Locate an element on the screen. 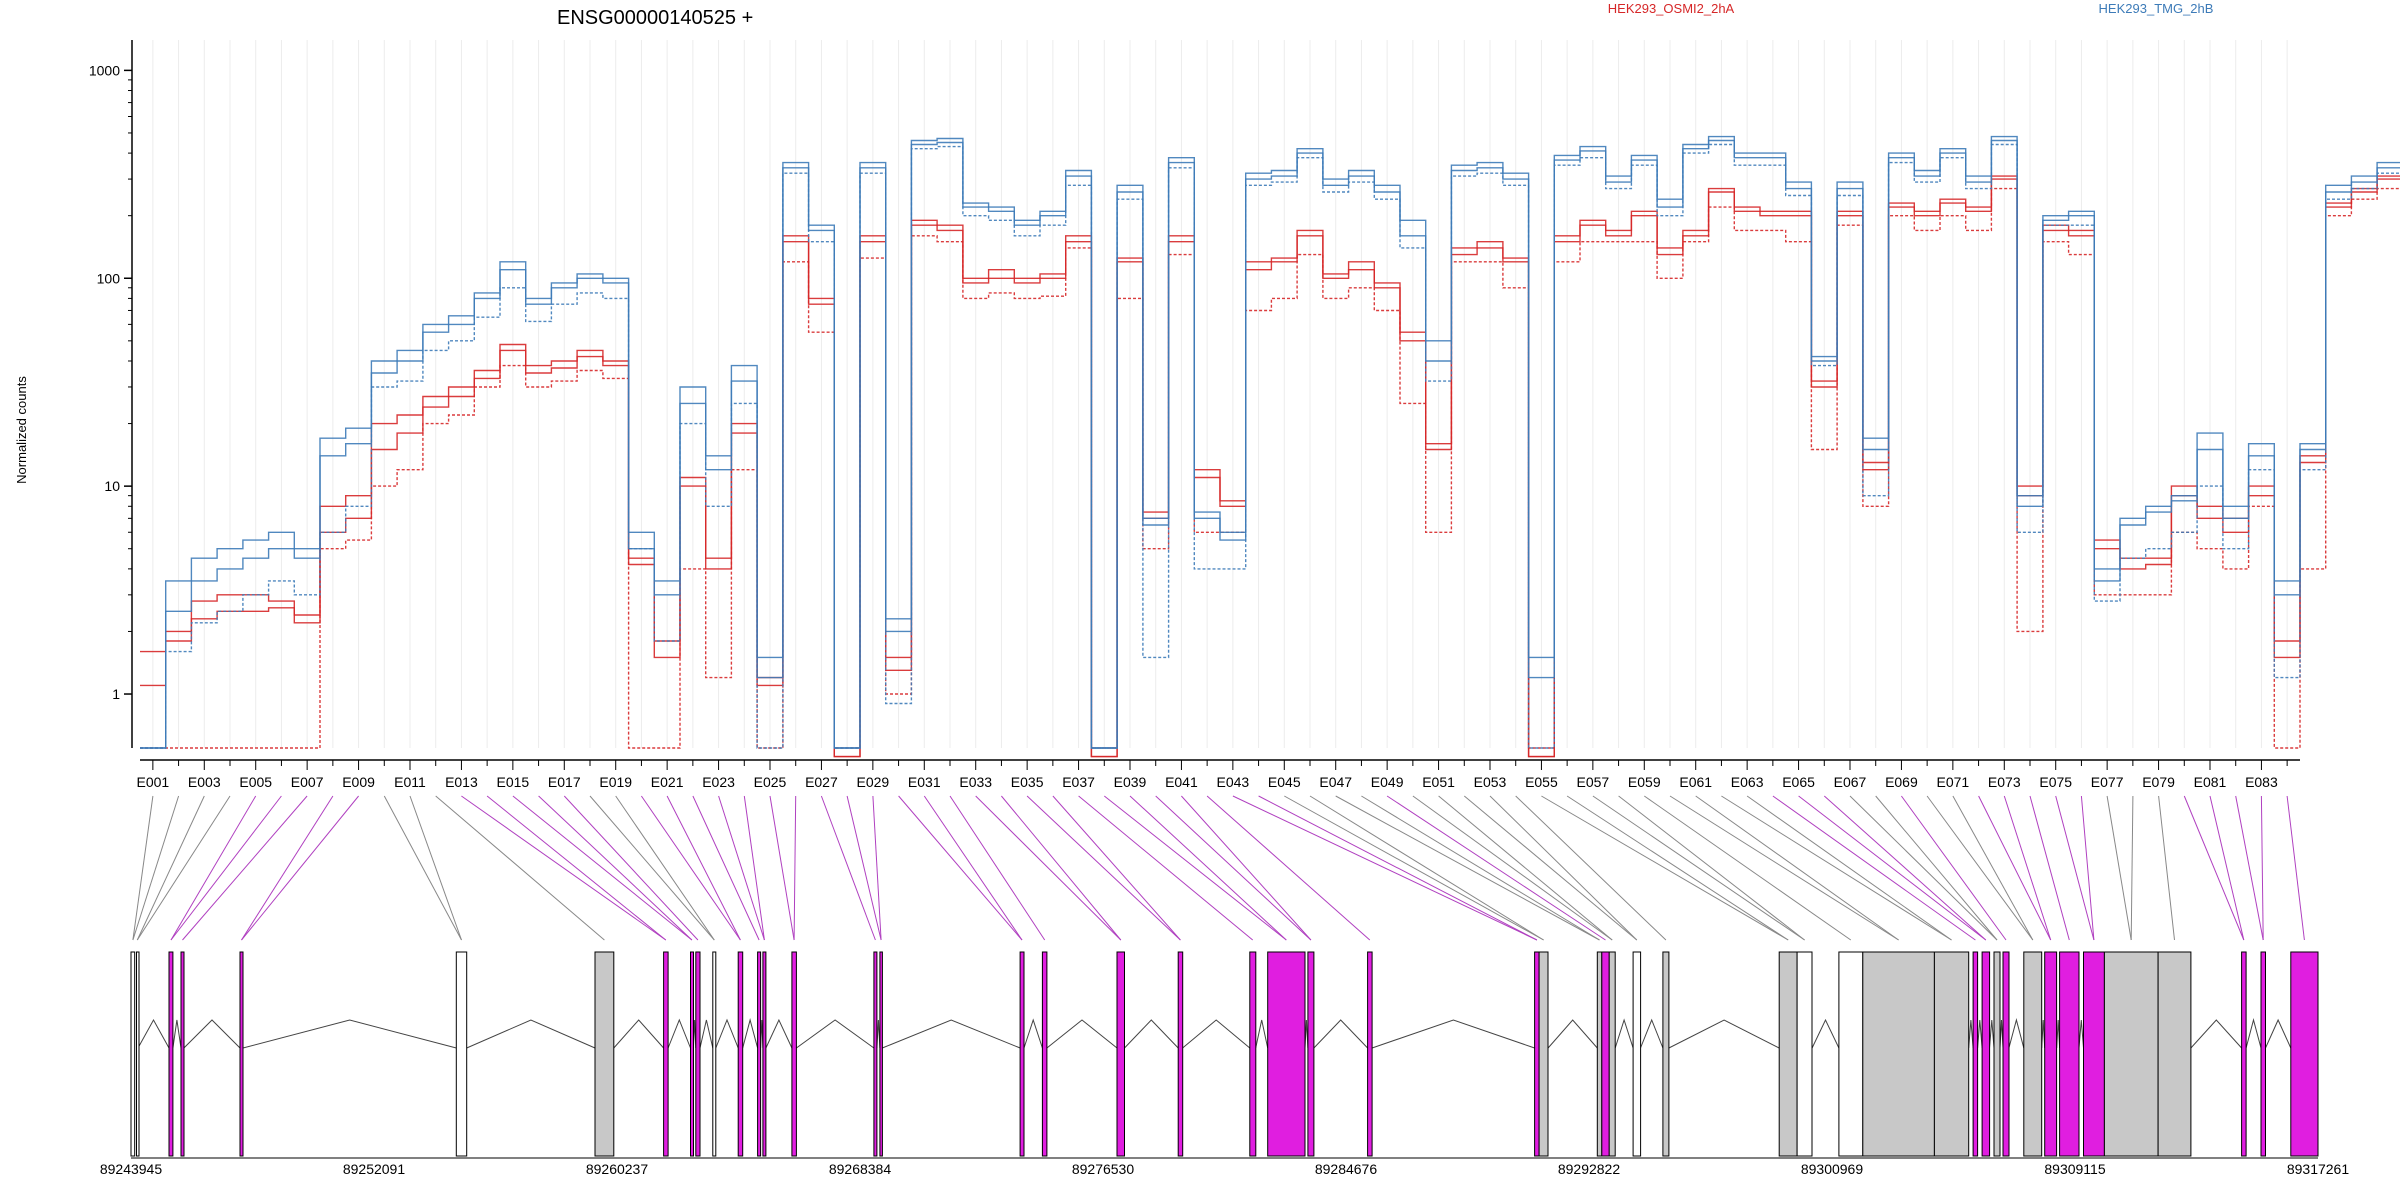 This screenshot has width=2400, height=1200. coord-label: 89284676 is located at coordinates (1346, 1169).